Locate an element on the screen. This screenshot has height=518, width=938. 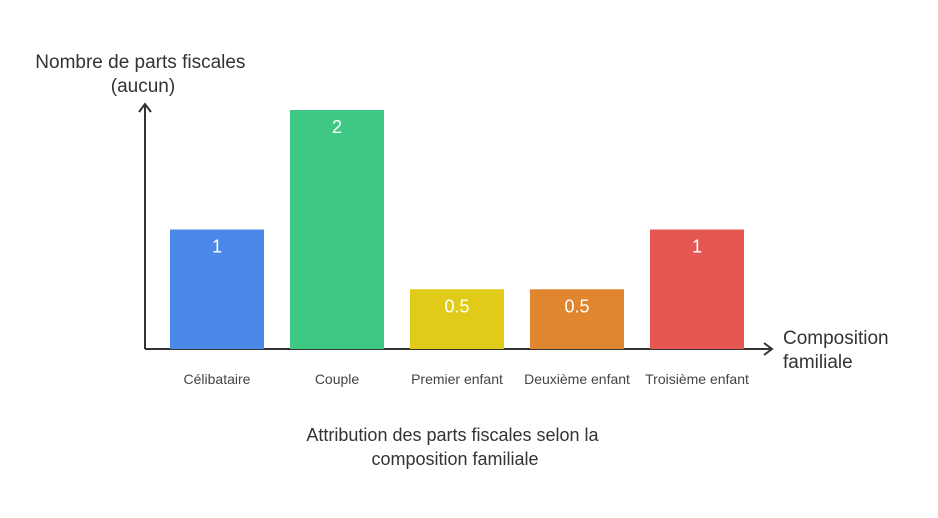
x-axis-title: Composition familiale is located at coordinates (838, 350).